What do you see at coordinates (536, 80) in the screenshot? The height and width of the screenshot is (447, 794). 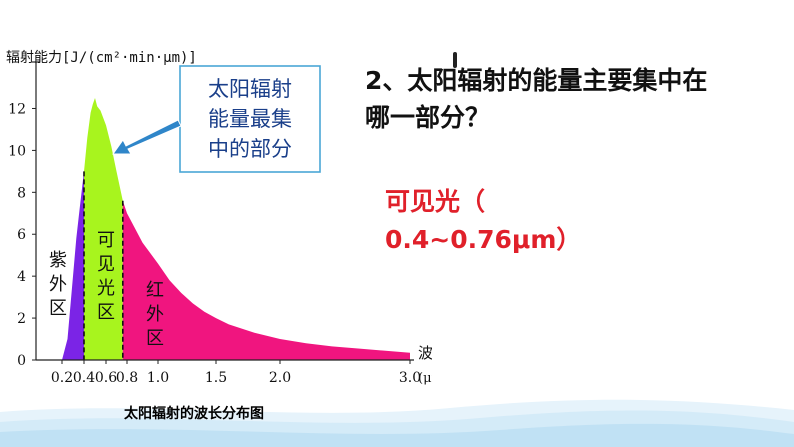 I see `question-line-1: 2、太阳辐射的能量主要集中在` at bounding box center [536, 80].